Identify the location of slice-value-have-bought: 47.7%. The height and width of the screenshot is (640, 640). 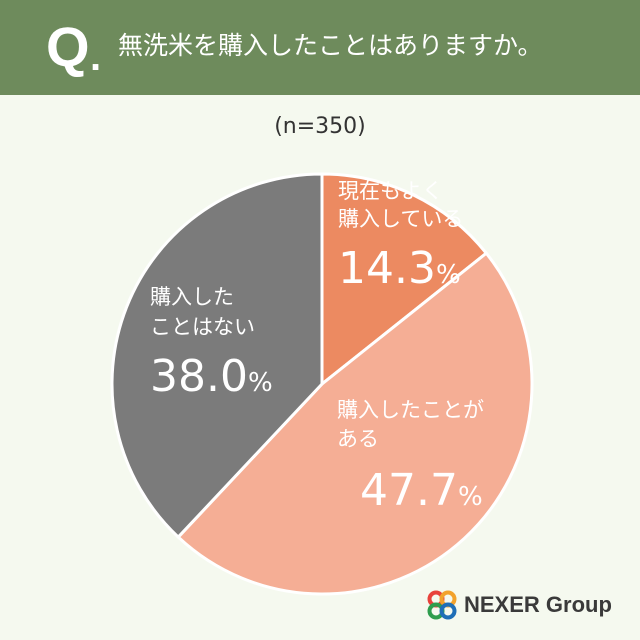
(421, 494).